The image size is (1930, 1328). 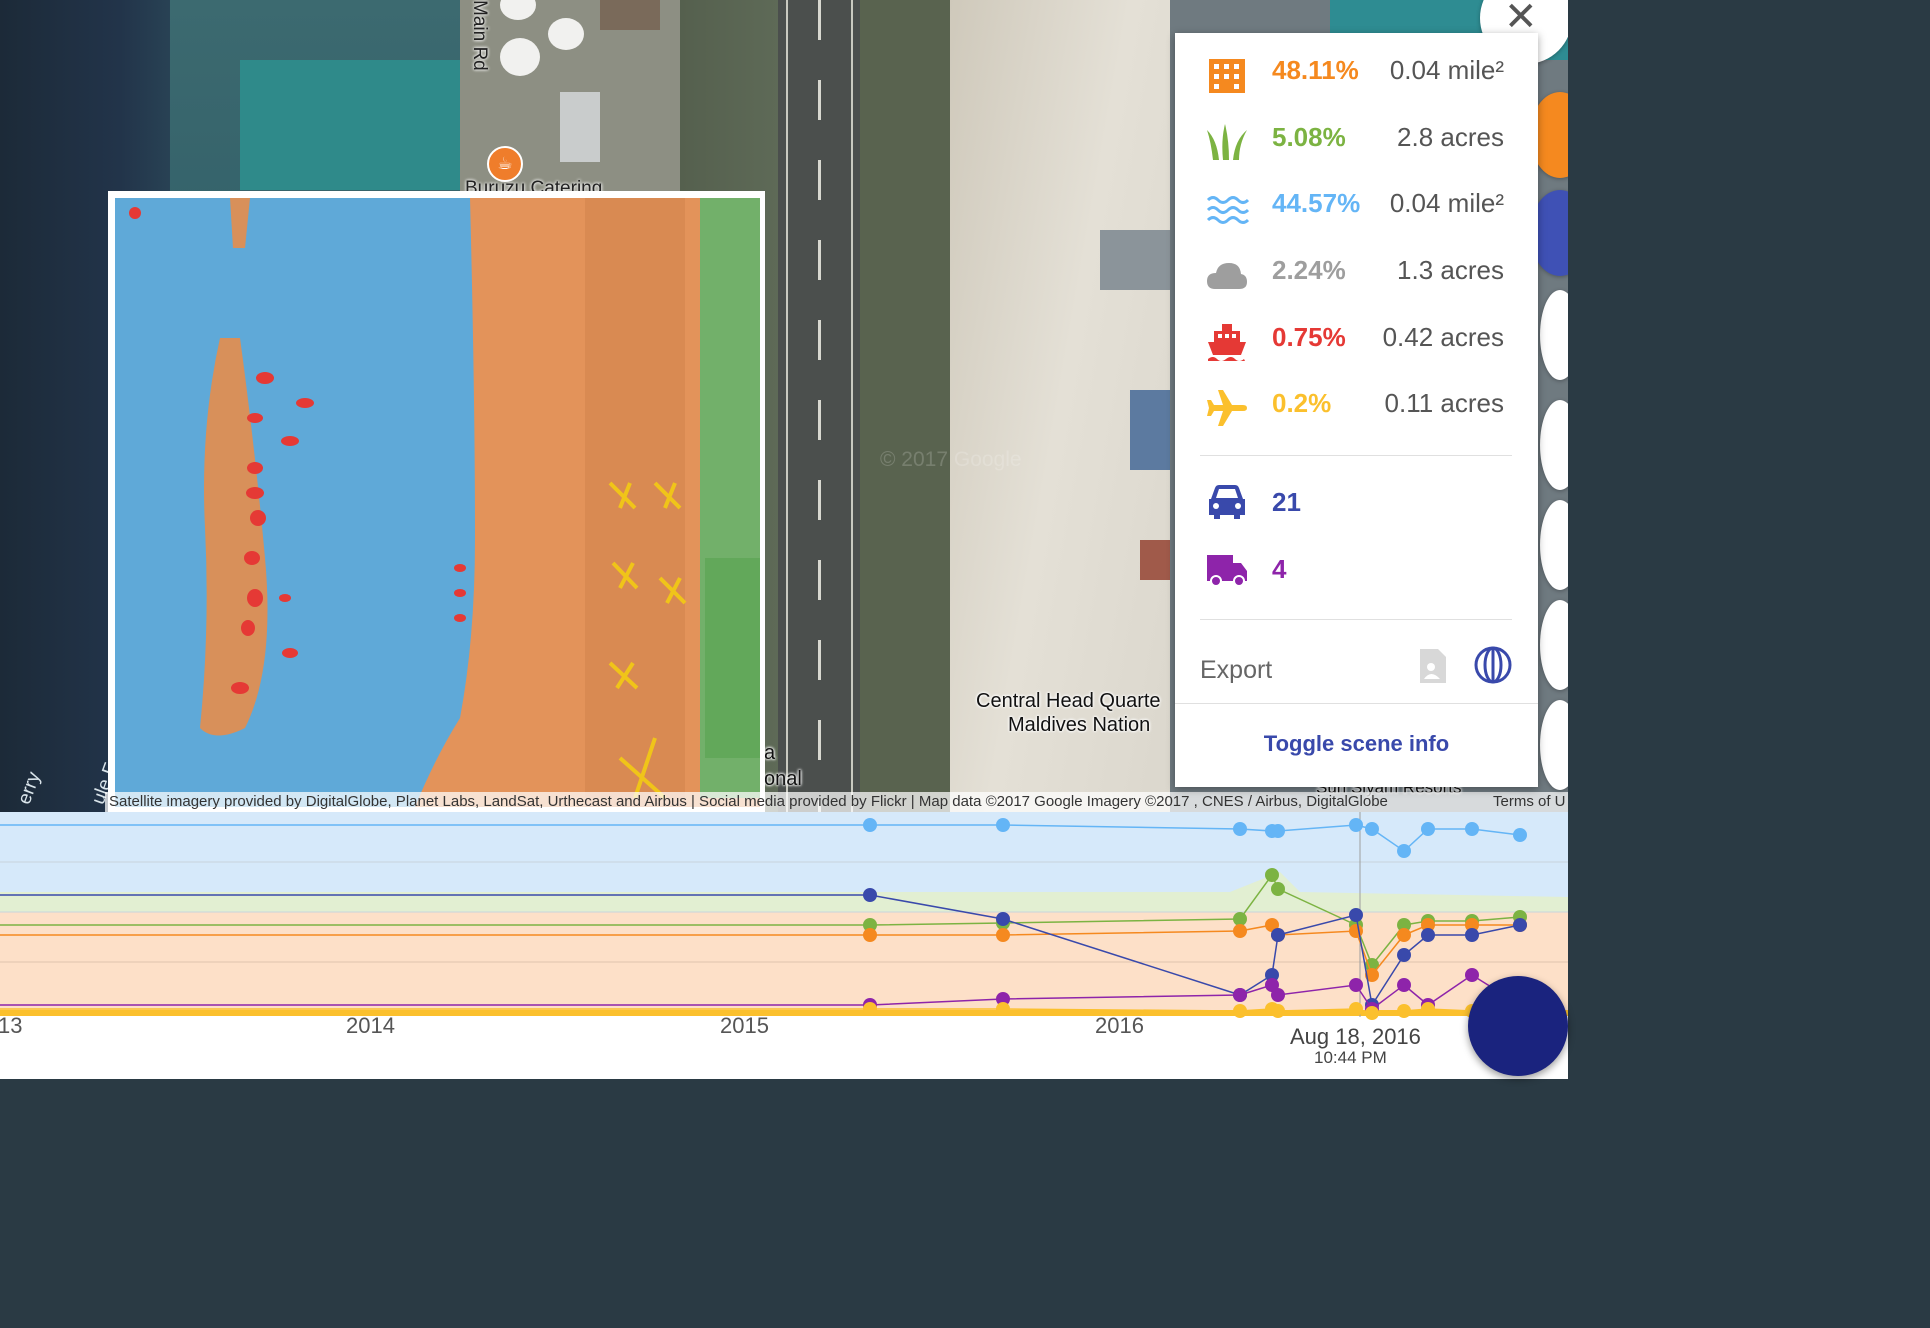 What do you see at coordinates (1227, 571) in the screenshot?
I see `truck-icon` at bounding box center [1227, 571].